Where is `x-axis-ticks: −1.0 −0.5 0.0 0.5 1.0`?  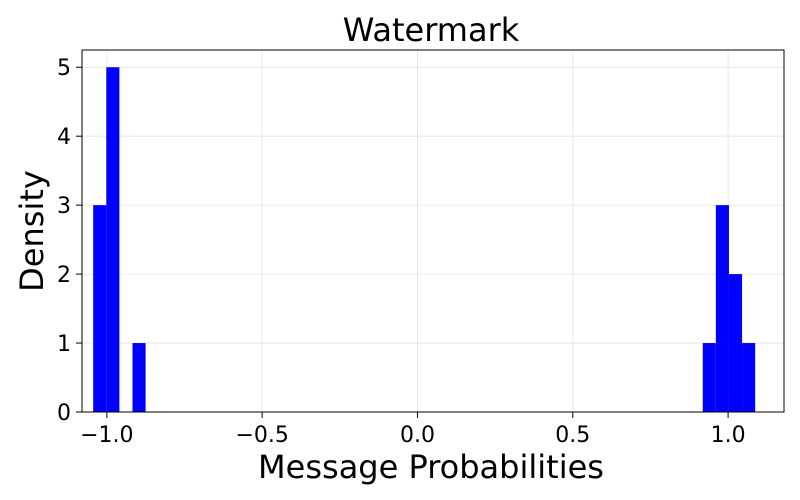 x-axis-ticks: −1.0 −0.5 0.0 0.5 1.0 is located at coordinates (413, 430).